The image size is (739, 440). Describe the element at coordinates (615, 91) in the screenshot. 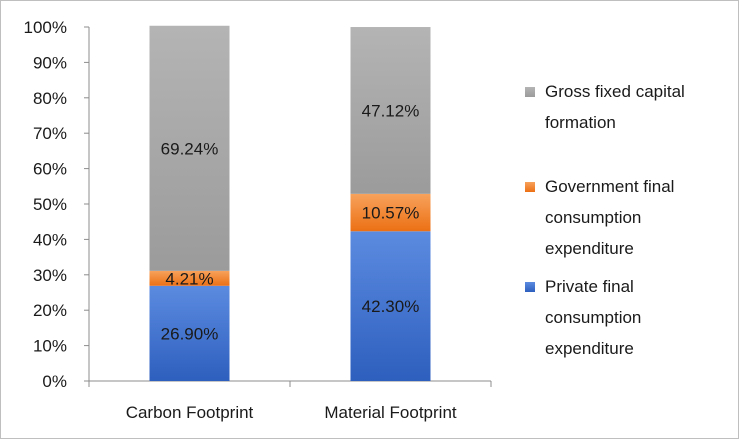

I see `legend-label: Gross fixed capital` at that location.